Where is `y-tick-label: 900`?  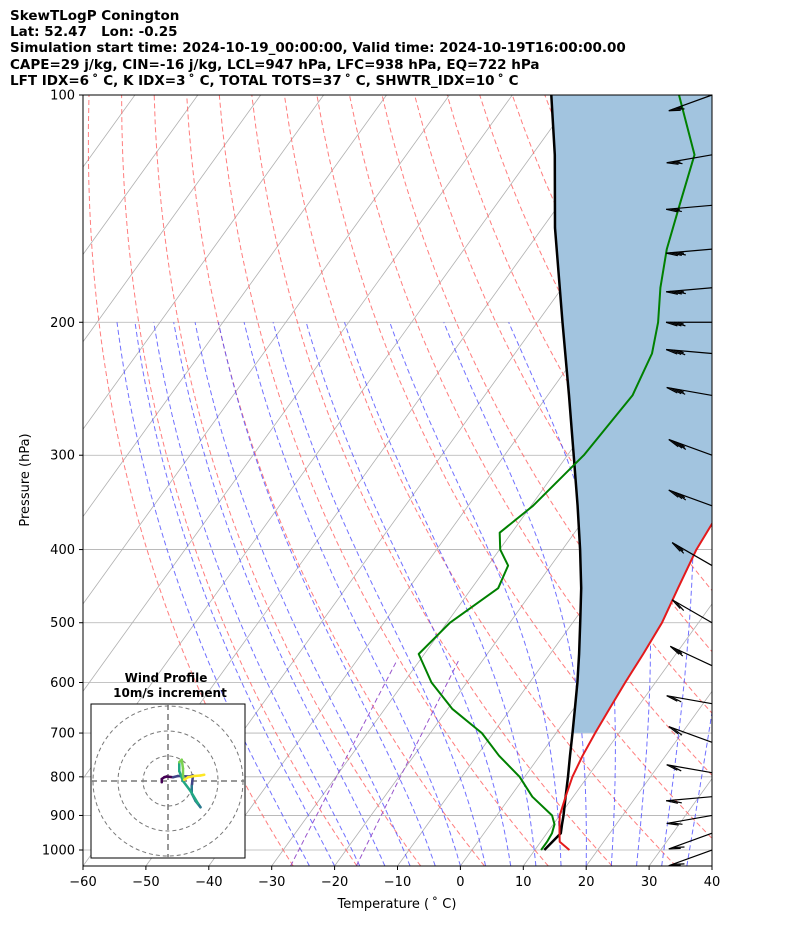
y-tick-label: 900 is located at coordinates (62, 816).